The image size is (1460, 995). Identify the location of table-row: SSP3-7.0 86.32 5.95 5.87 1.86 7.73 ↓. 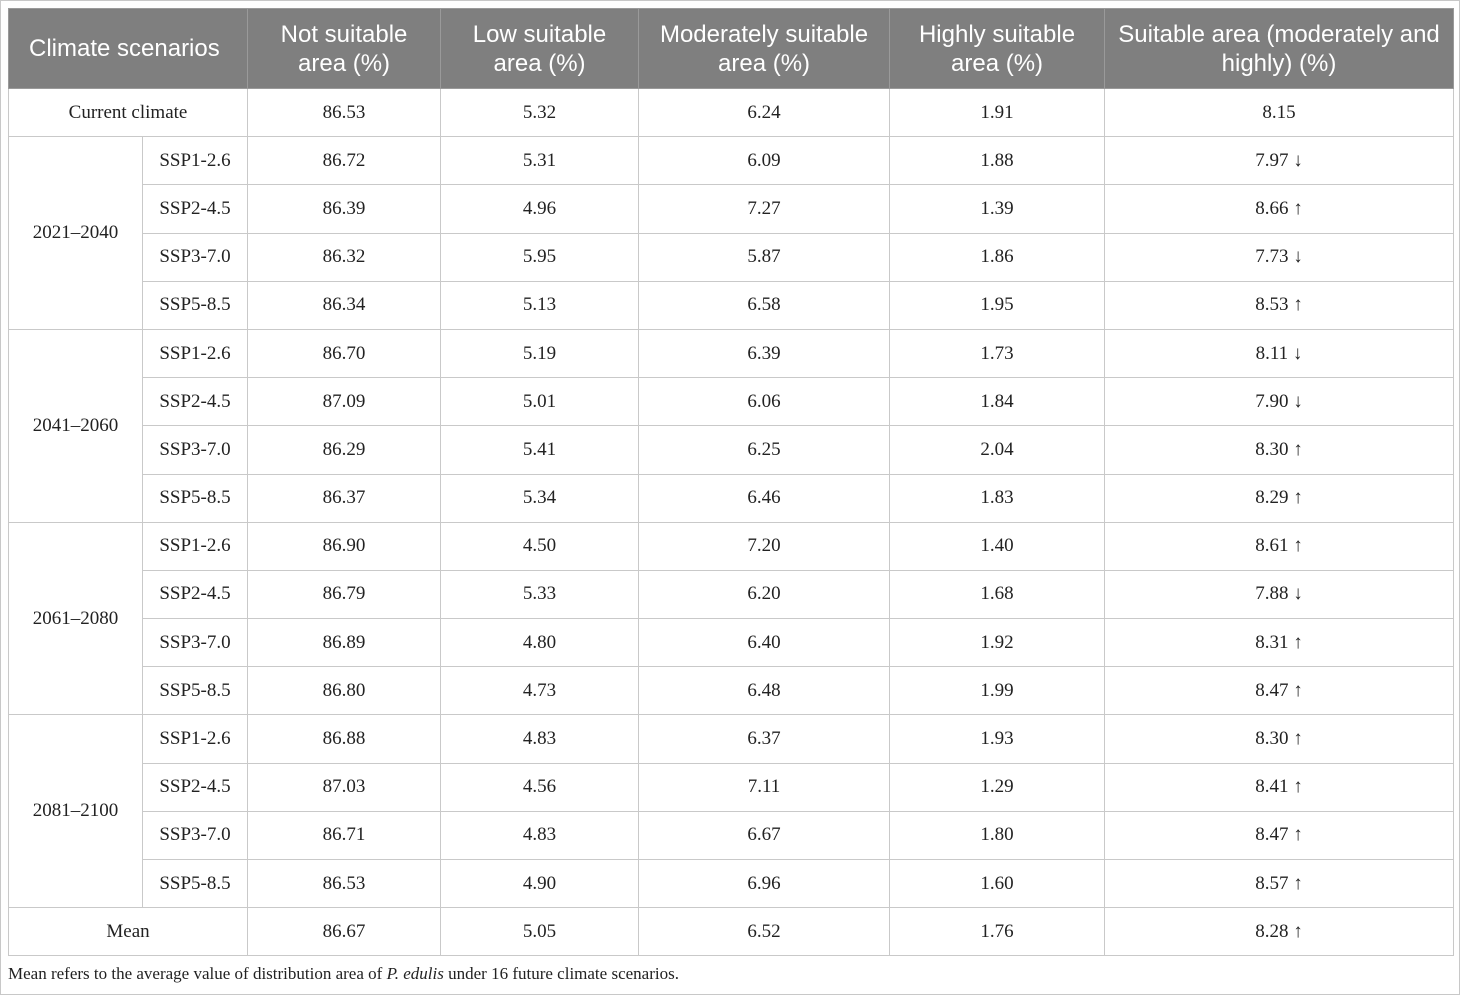
(732, 257).